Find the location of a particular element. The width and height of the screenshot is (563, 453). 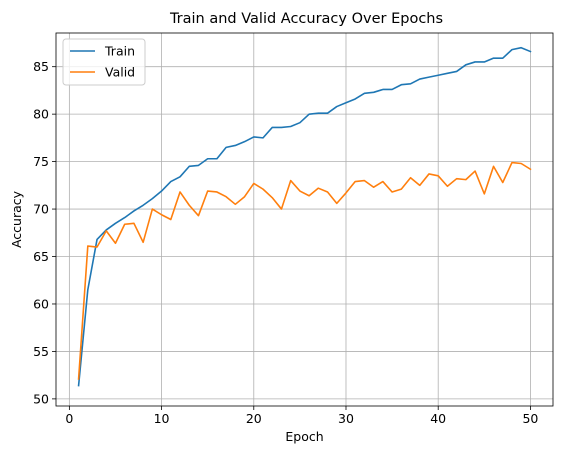

x-tick-label: 50 is located at coordinates (530, 418).